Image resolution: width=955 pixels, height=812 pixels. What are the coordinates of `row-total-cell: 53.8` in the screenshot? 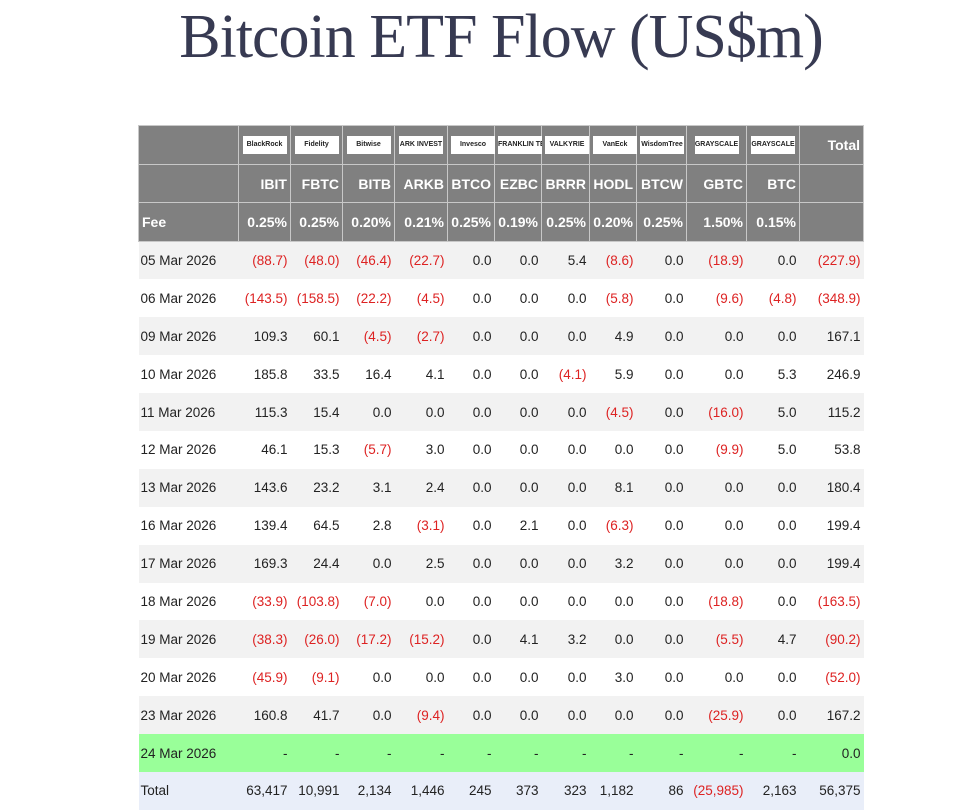 It's located at (847, 450).